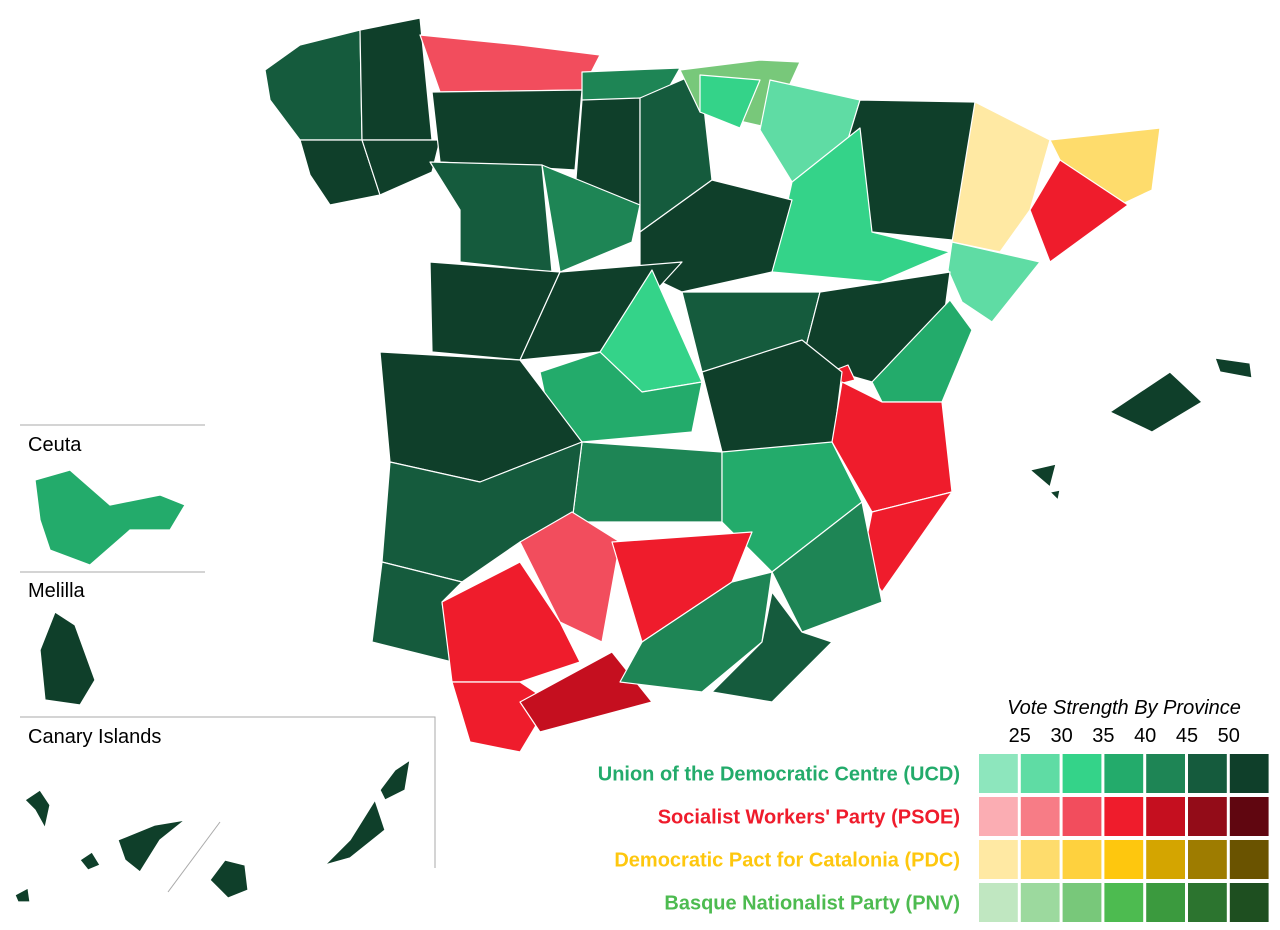 This screenshot has width=1280, height=930. Describe the element at coordinates (57, 591) in the screenshot. I see `inset-label: Melilla` at that location.